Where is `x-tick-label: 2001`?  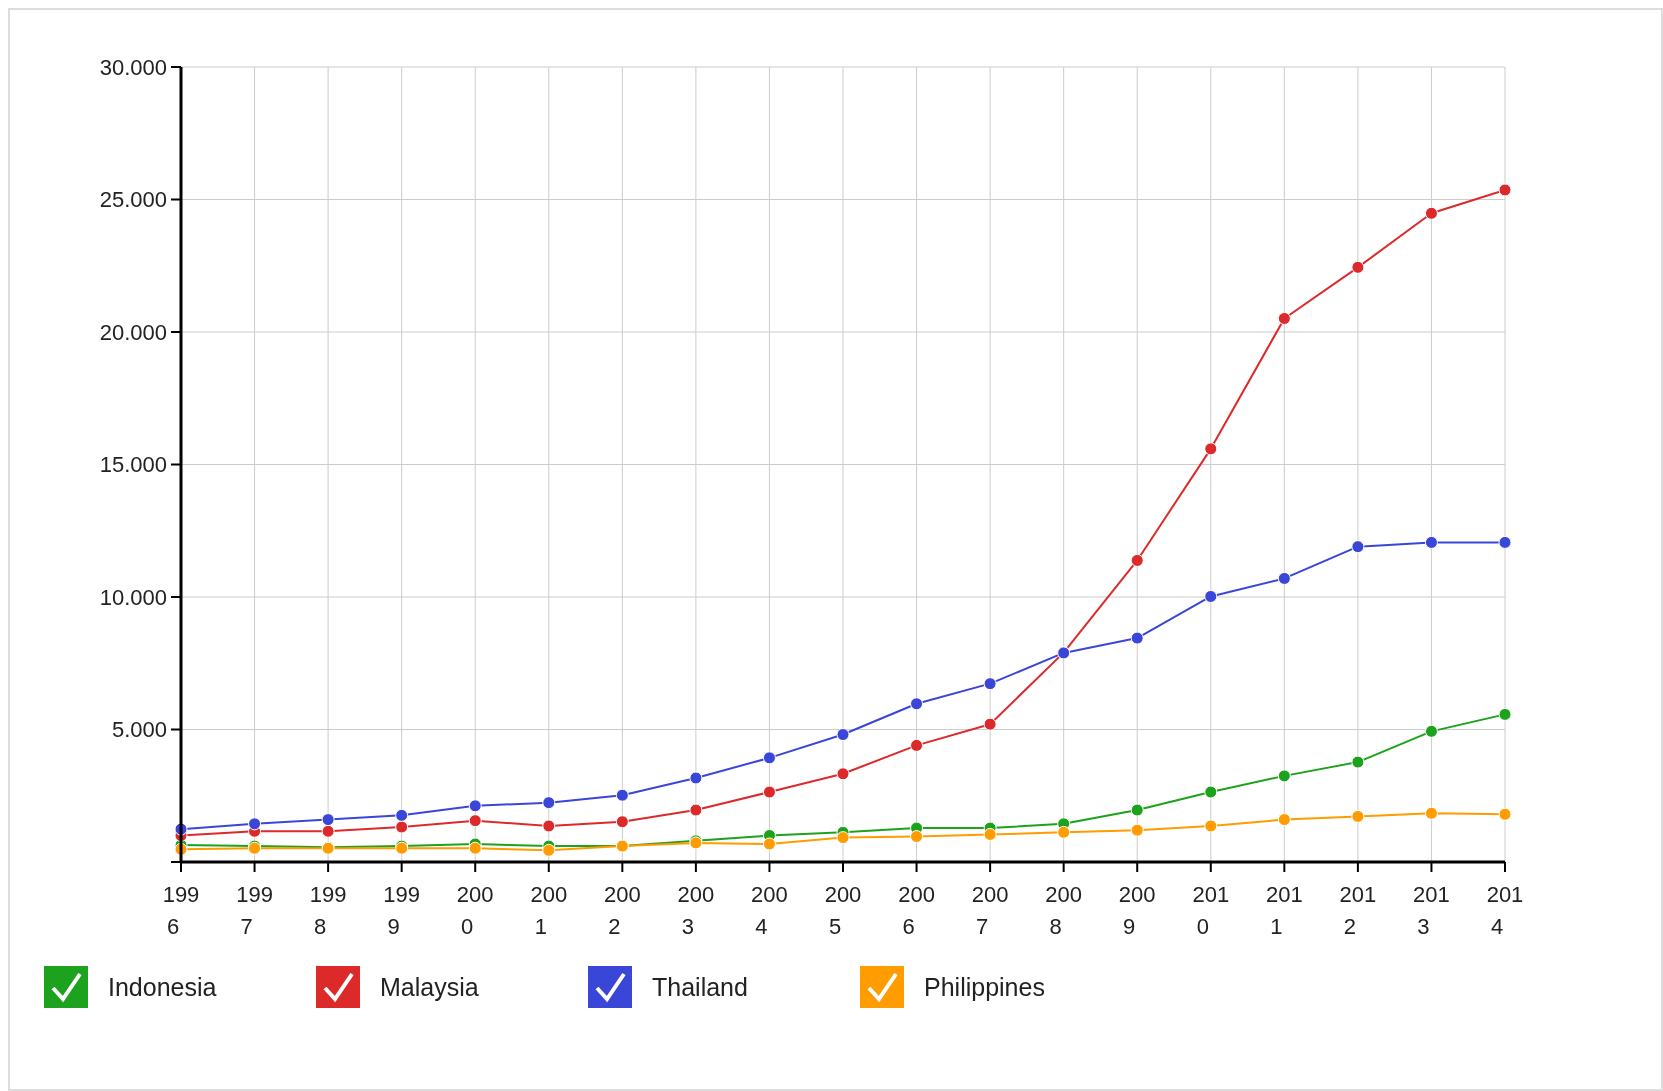 x-tick-label: 2001 is located at coordinates (549, 910).